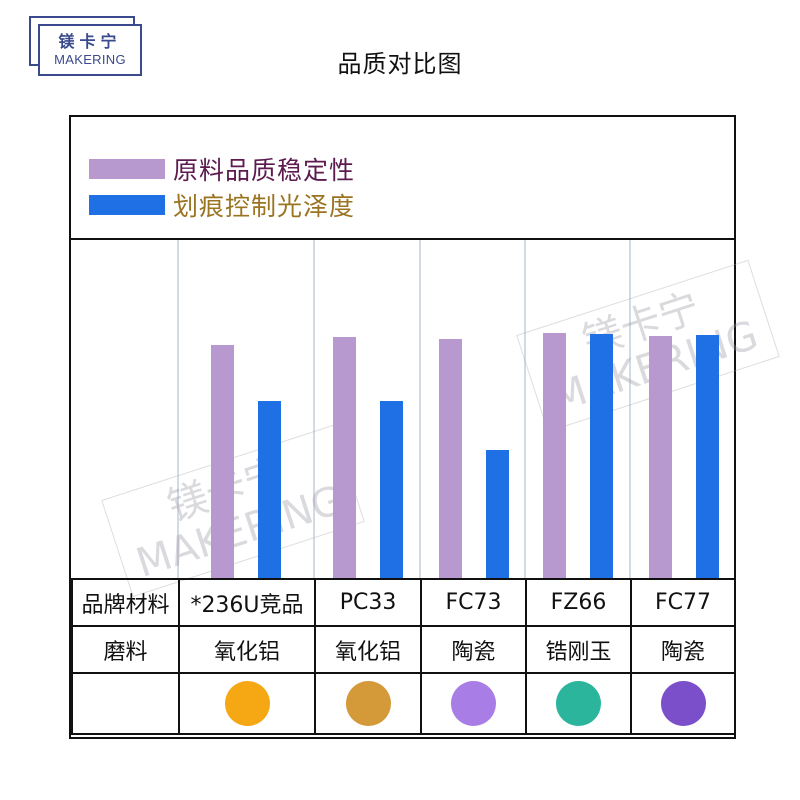 This screenshot has height=800, width=800. I want to click on legend-label-scratch-gloss: 划痕控制光泽度, so click(264, 206).